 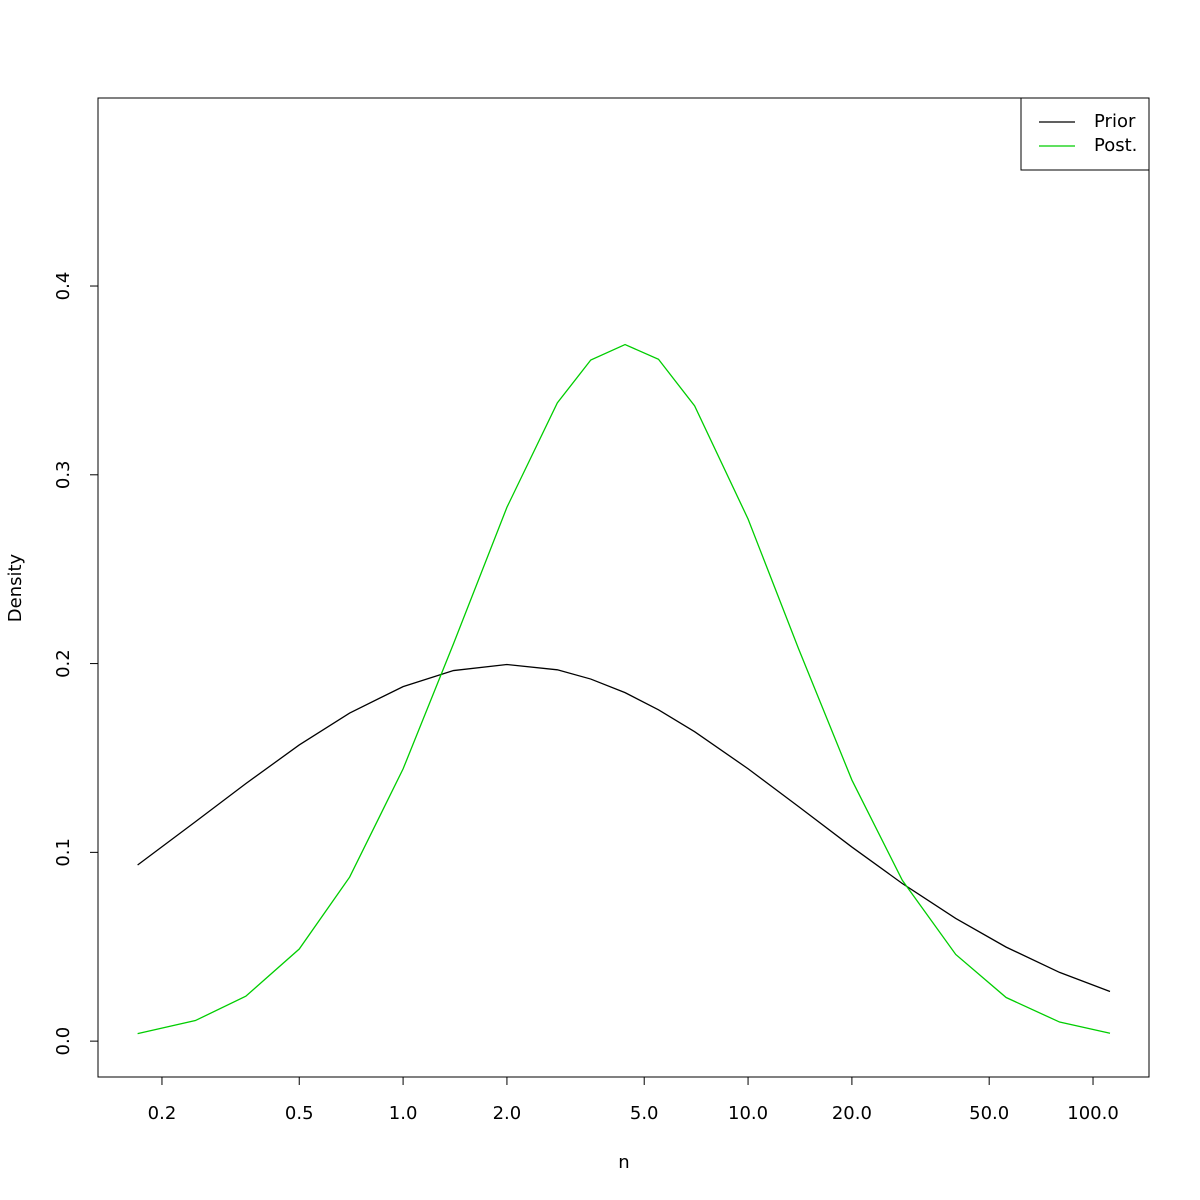 What do you see at coordinates (63, 286) in the screenshot?
I see `y-tick-label: 0.4` at bounding box center [63, 286].